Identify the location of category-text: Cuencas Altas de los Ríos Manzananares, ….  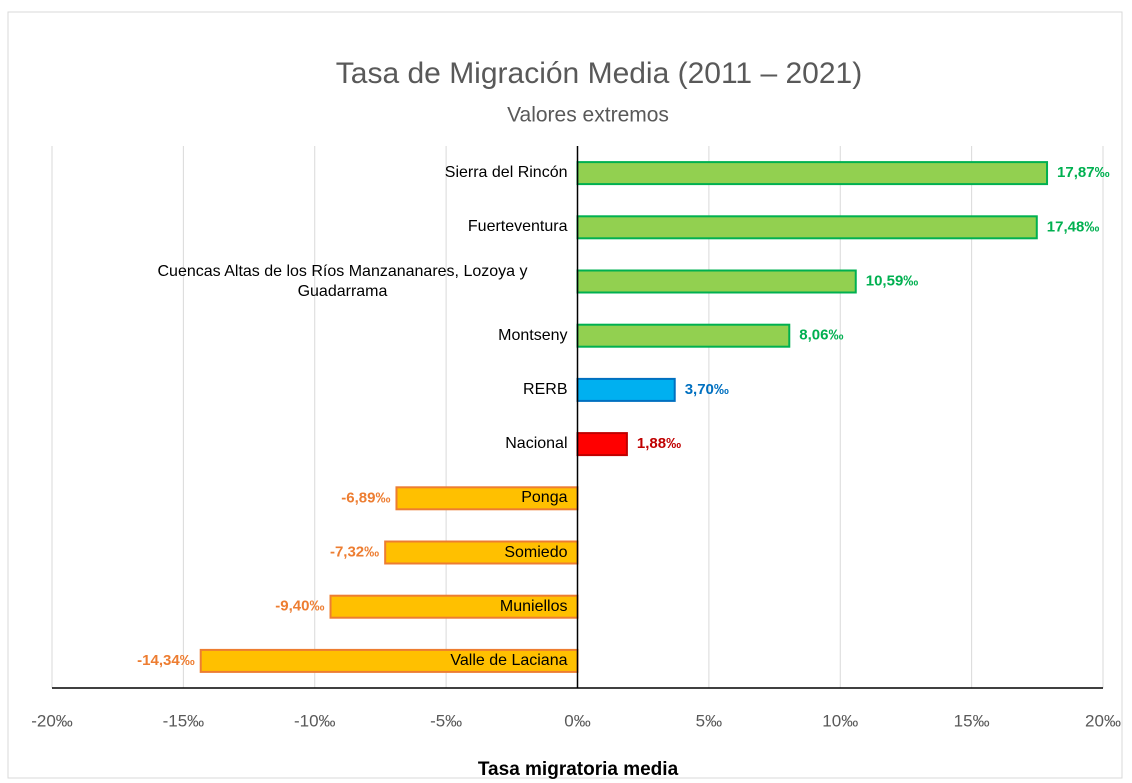
(342, 281).